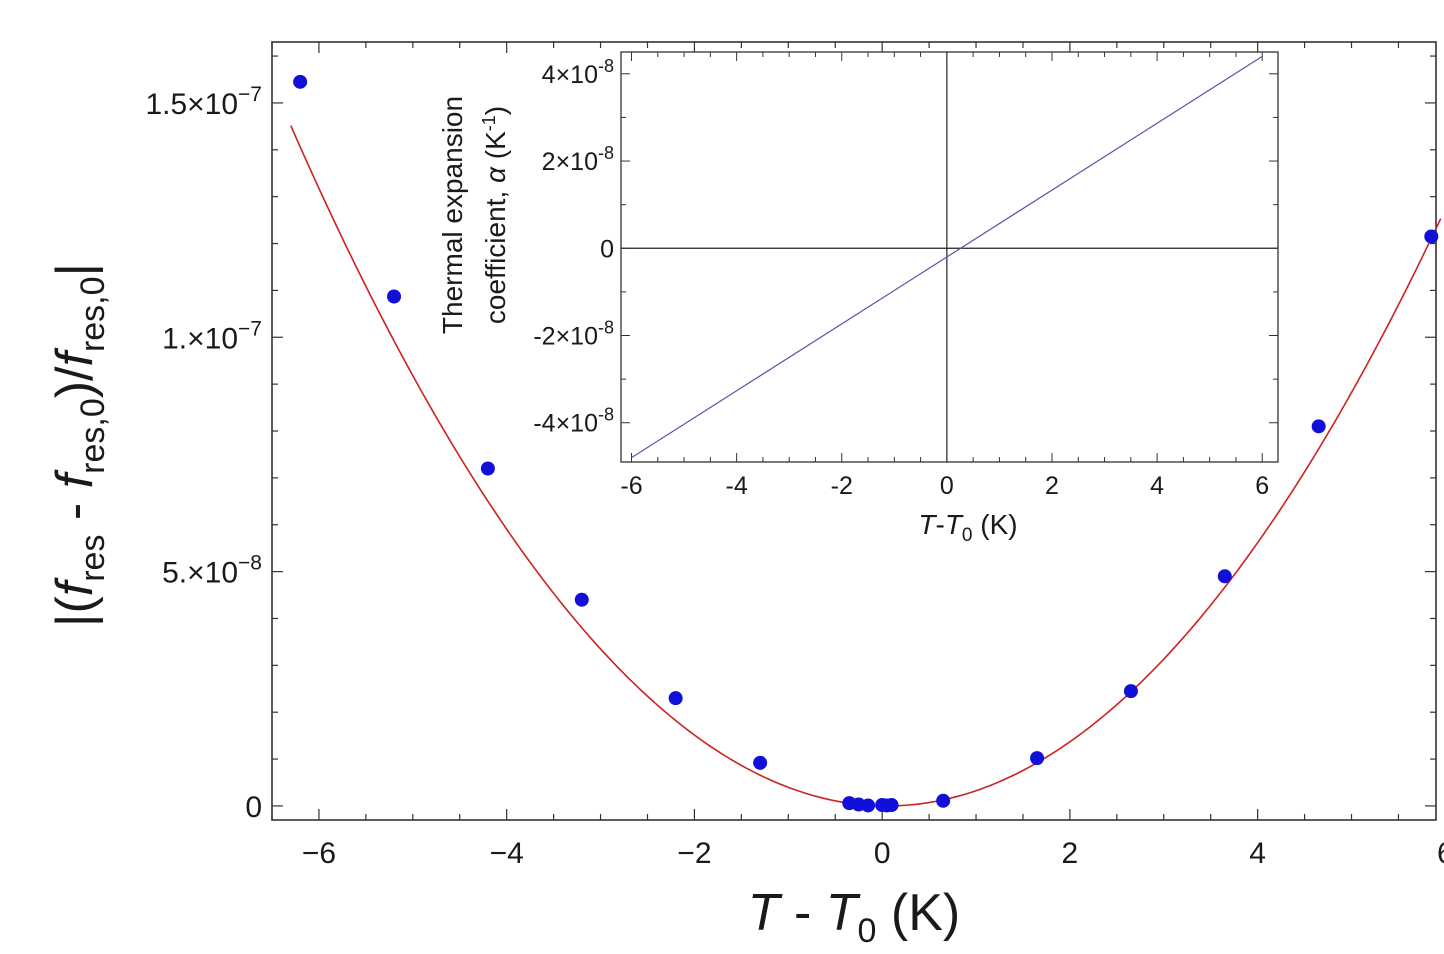 The image size is (1444, 954). Describe the element at coordinates (573, 421) in the screenshot. I see `inset-y-tick-label: -4×10⁻⁸` at that location.